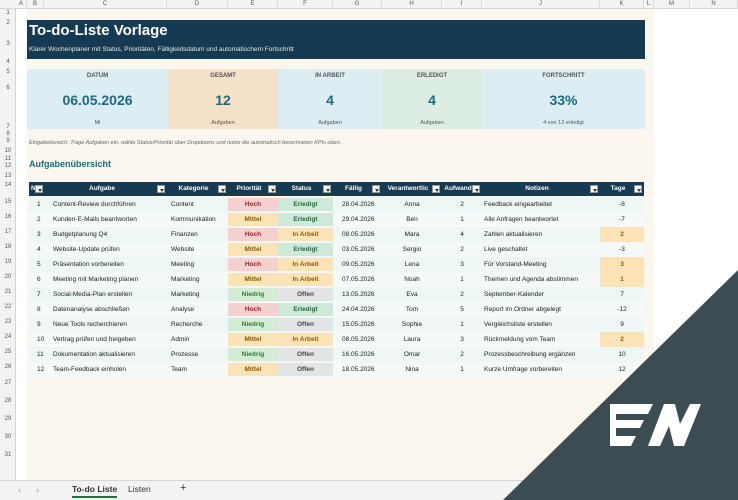  Describe the element at coordinates (8, 13) in the screenshot. I see `row-header-1: 1` at that location.